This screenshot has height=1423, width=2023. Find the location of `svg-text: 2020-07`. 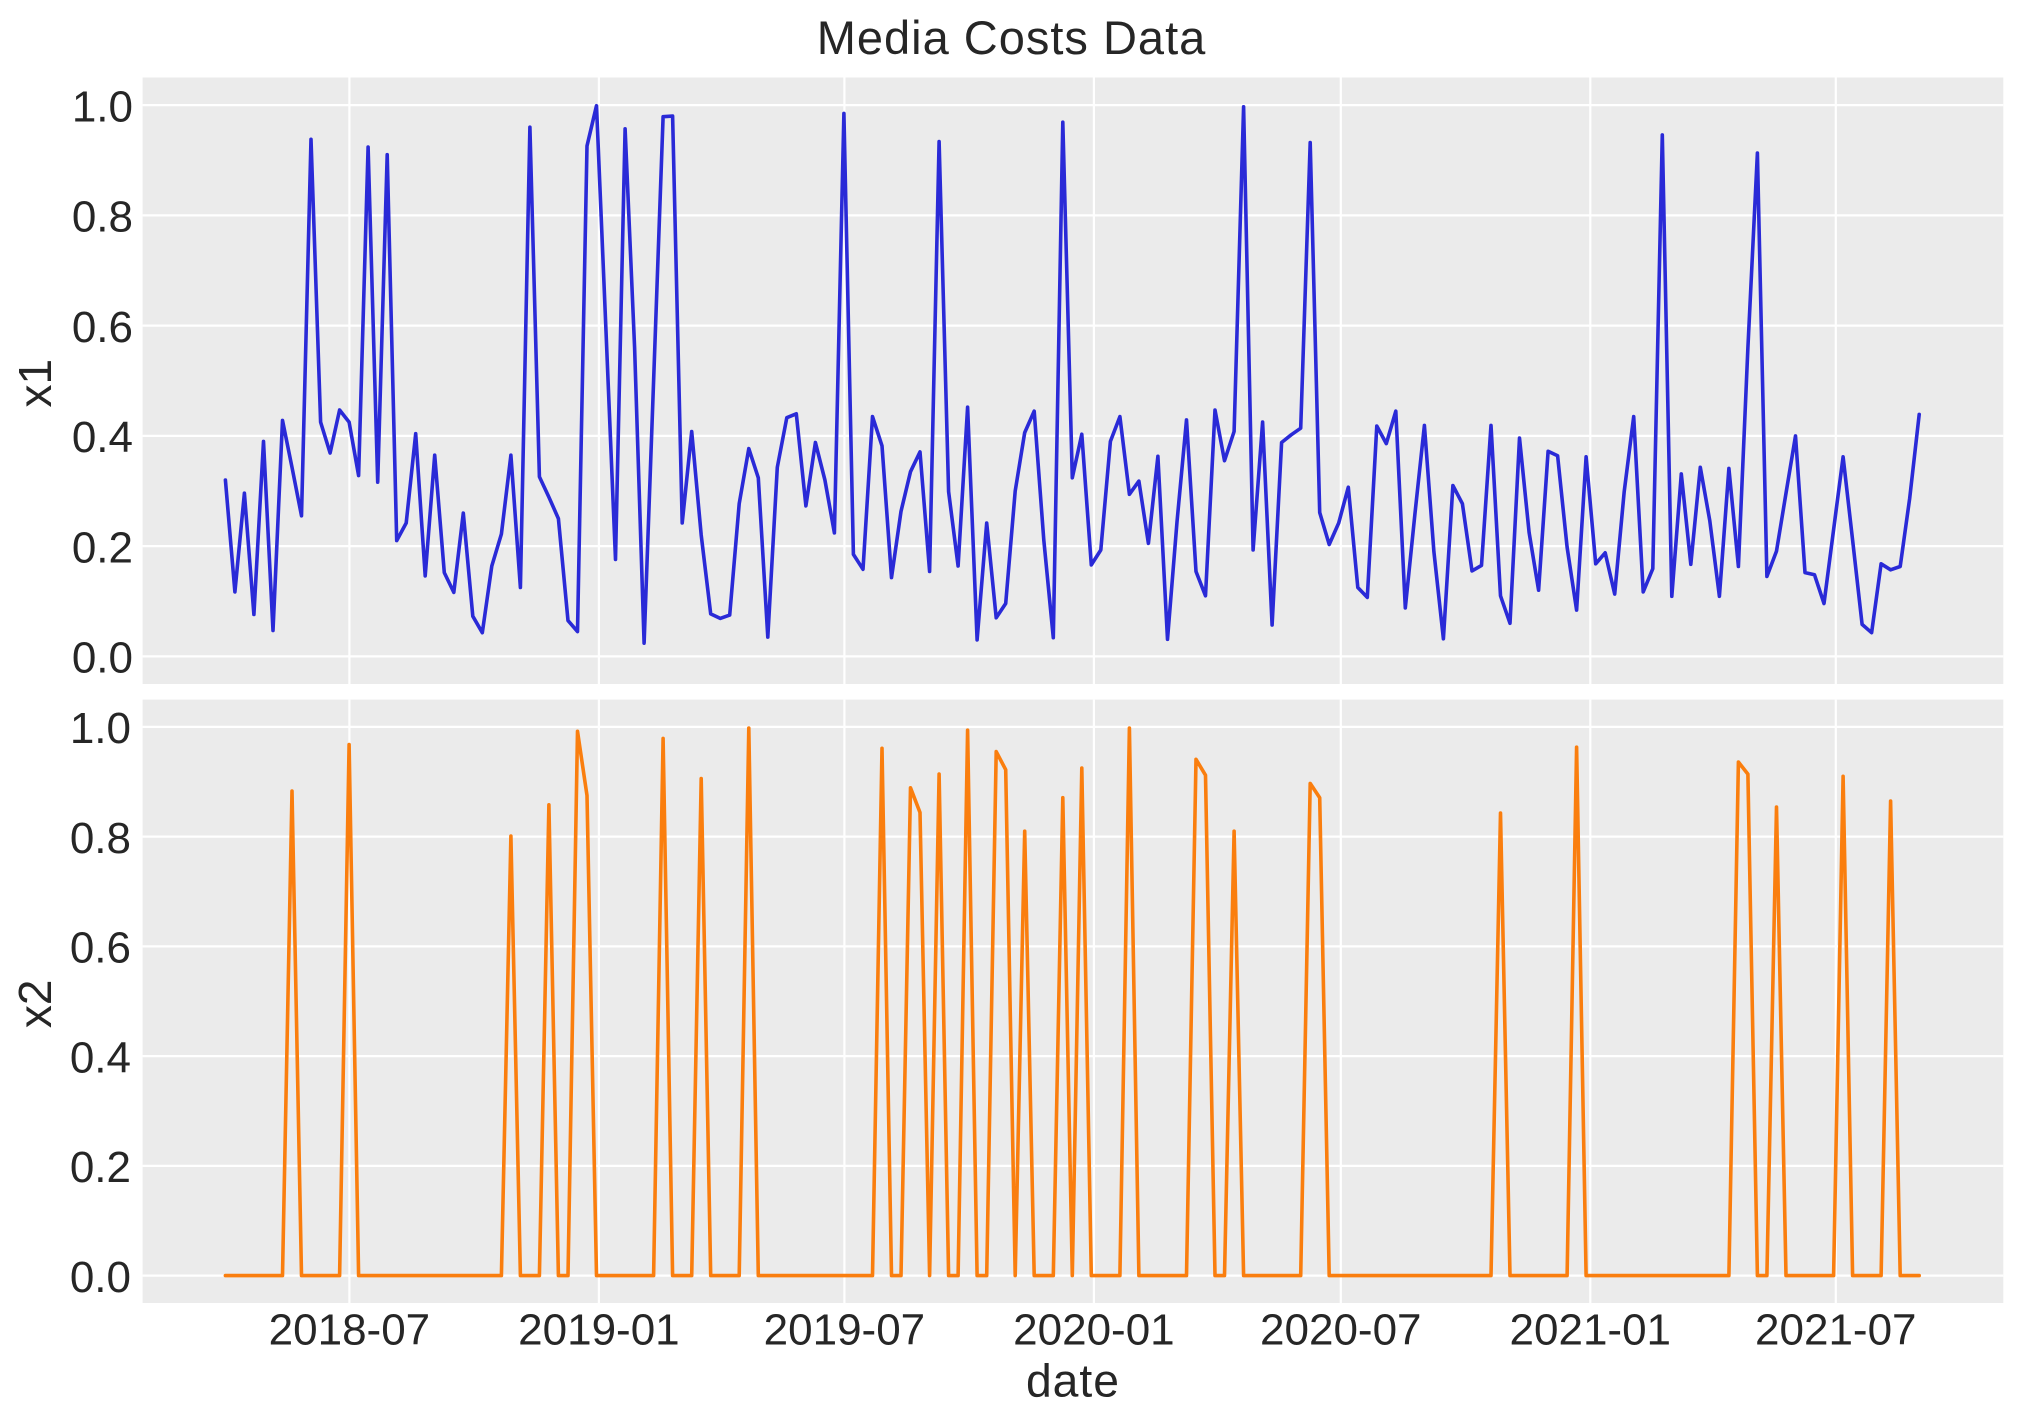

svg-text: 2020-07 is located at coordinates (1340, 1330).